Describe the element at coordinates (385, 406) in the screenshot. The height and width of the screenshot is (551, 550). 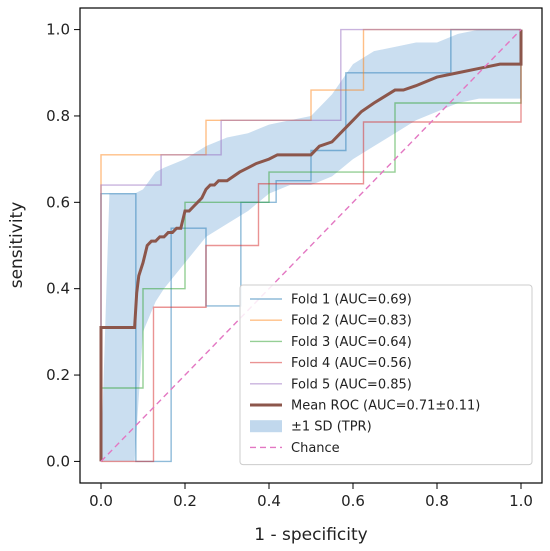
I see `legend-label-mean-roc: Mean ROC (AUC=0.71±0.11)` at that location.